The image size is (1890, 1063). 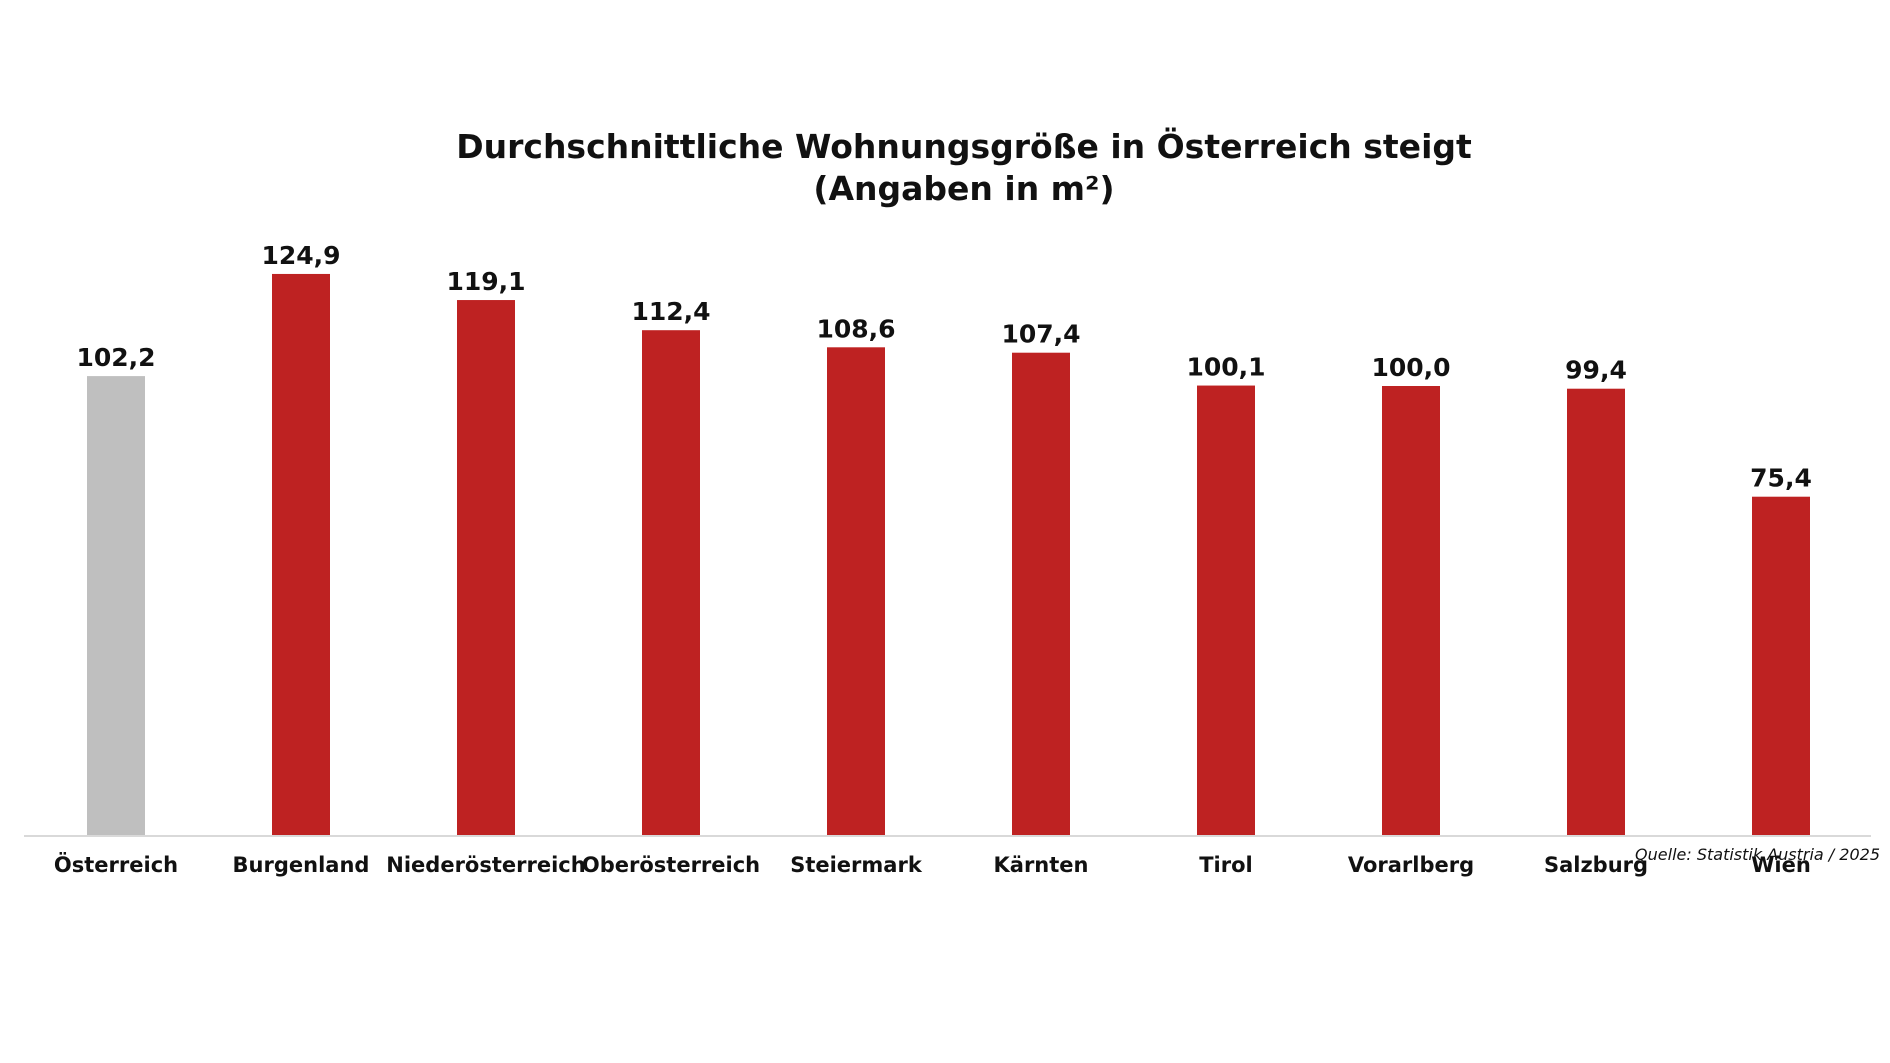 I want to click on category-label: Wien, so click(x=1781, y=865).